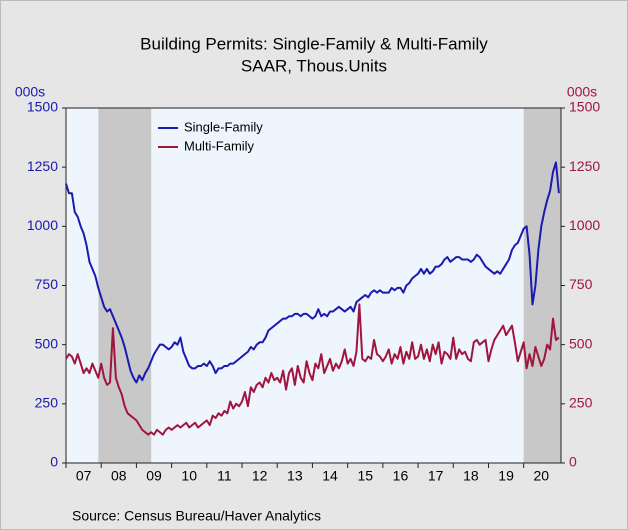 This screenshot has width=628, height=530. Describe the element at coordinates (42, 107) in the screenshot. I see `y-tick-label: 1500` at that location.